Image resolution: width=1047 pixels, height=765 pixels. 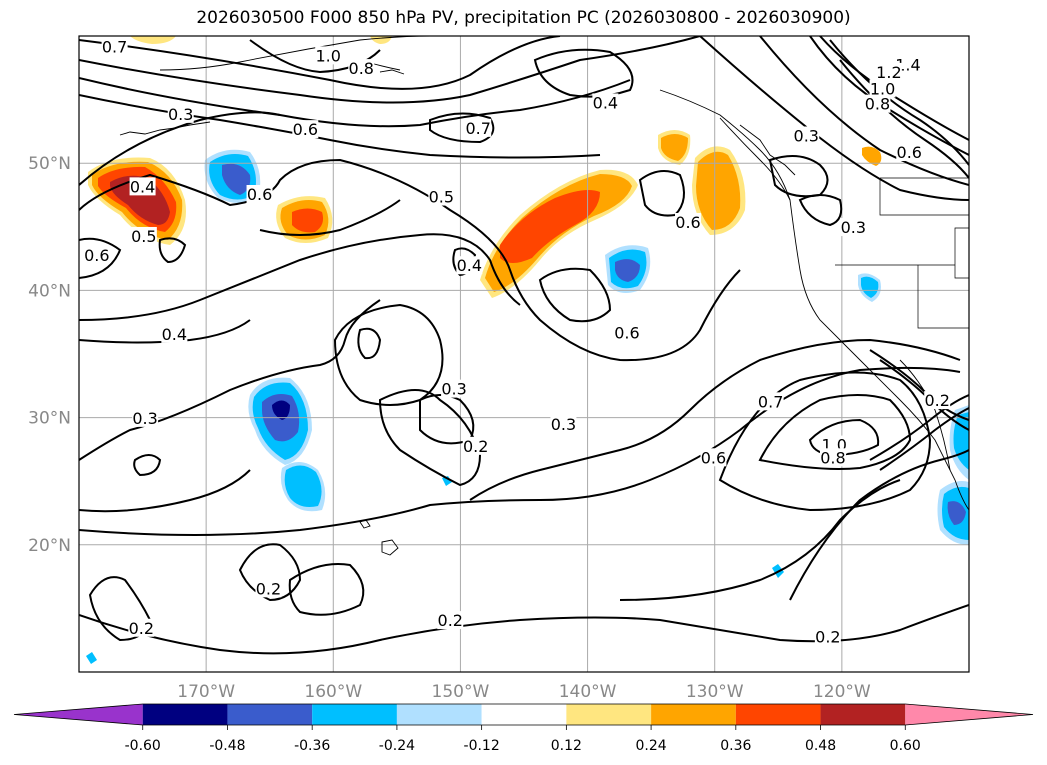 What do you see at coordinates (902, 253) in the screenshot?
I see `political-borders` at bounding box center [902, 253].